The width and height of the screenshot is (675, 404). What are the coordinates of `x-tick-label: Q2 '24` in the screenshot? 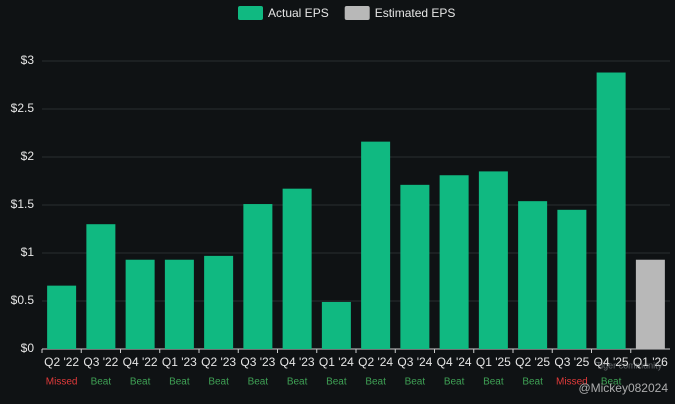 It's located at (375, 362).